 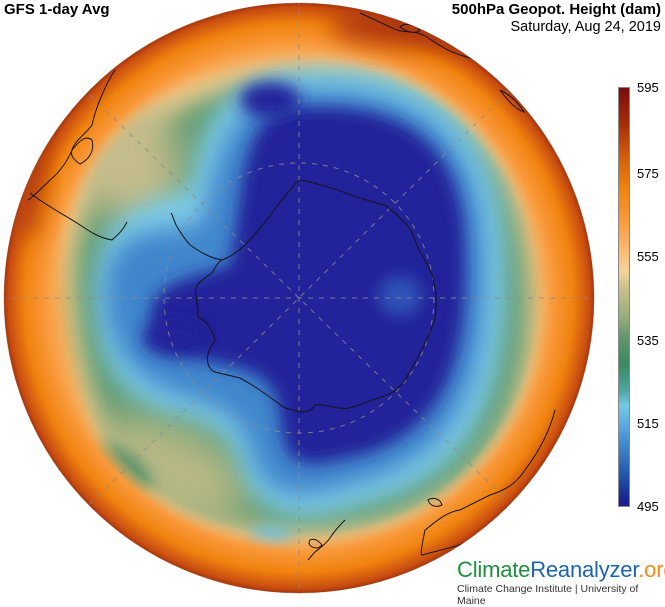 What do you see at coordinates (624, 297) in the screenshot?
I see `colorbar` at bounding box center [624, 297].